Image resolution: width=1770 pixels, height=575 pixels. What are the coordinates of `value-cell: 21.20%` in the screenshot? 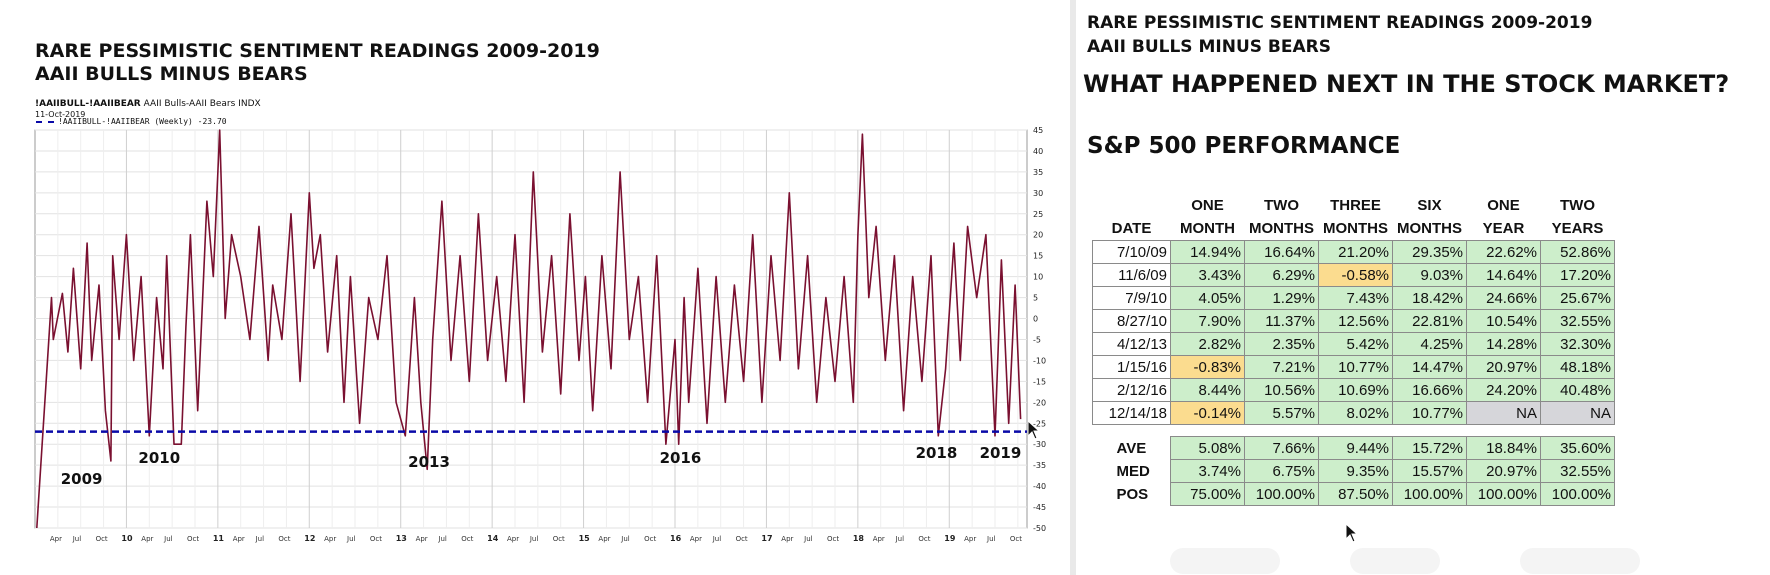 It's located at (1355, 252).